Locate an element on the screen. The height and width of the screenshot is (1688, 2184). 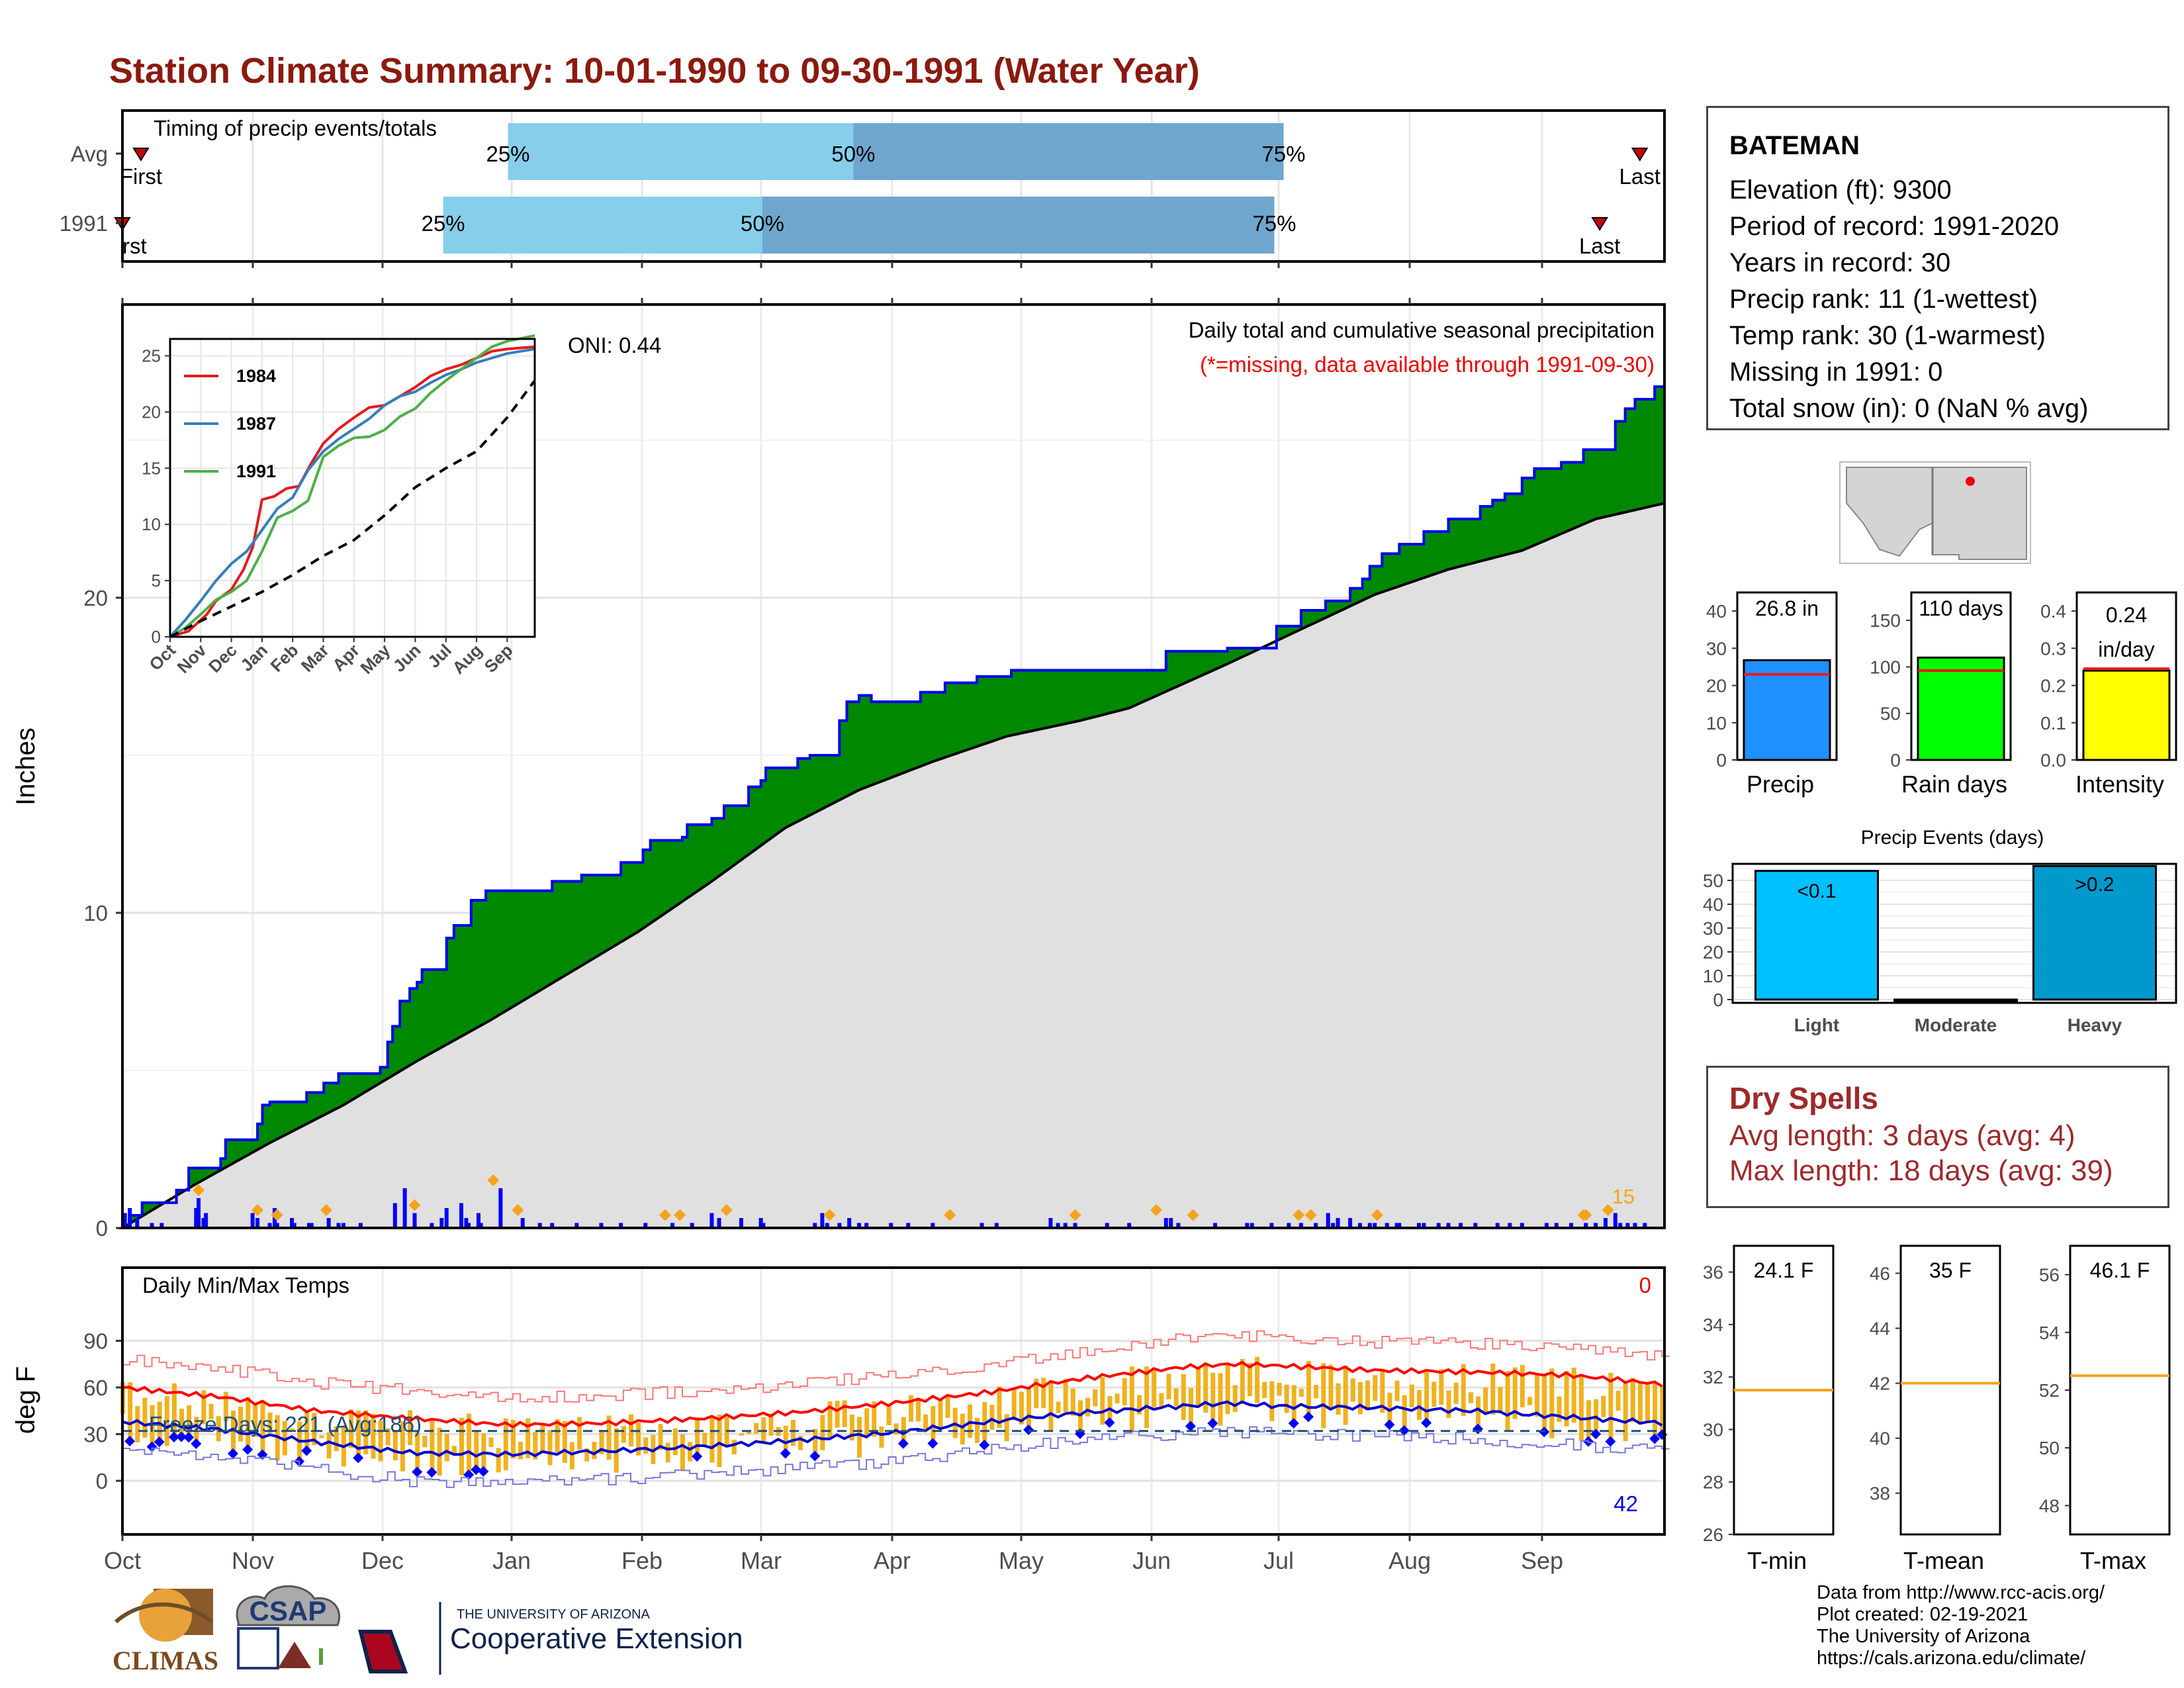
month-tick-label: May is located at coordinates (1021, 1560).